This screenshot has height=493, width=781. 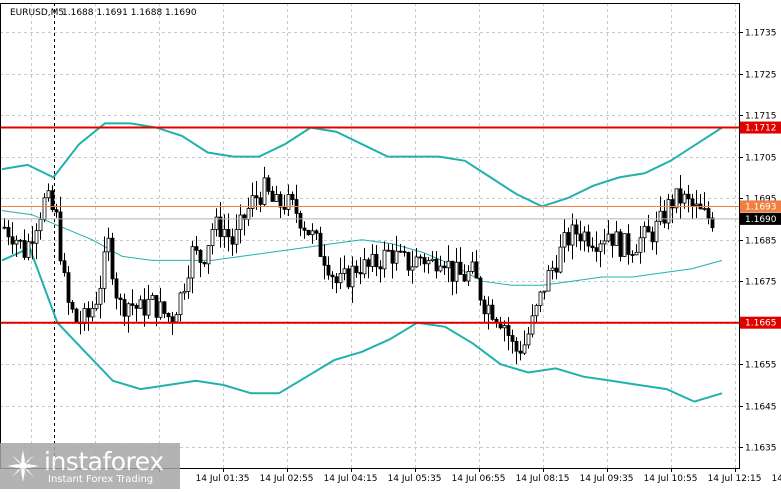 What do you see at coordinates (761, 220) in the screenshot?
I see `last-price-label: 1.1690` at bounding box center [761, 220].